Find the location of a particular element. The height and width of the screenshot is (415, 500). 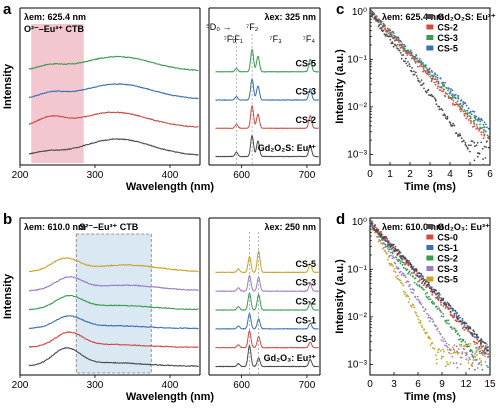

legend-swatch is located at coordinates (430, 268).